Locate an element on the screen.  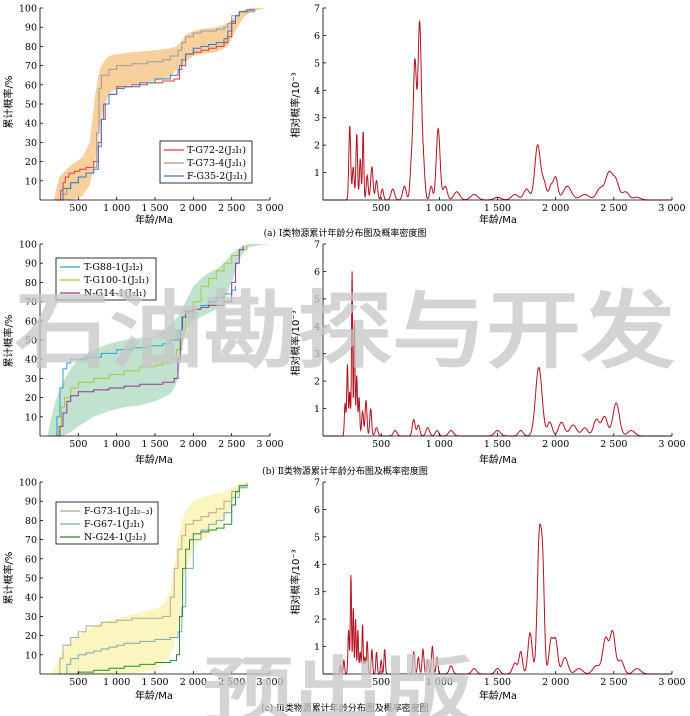
row-b-pdf-ylabel: 相对概率/10⁻³ is located at coordinates (295, 342).